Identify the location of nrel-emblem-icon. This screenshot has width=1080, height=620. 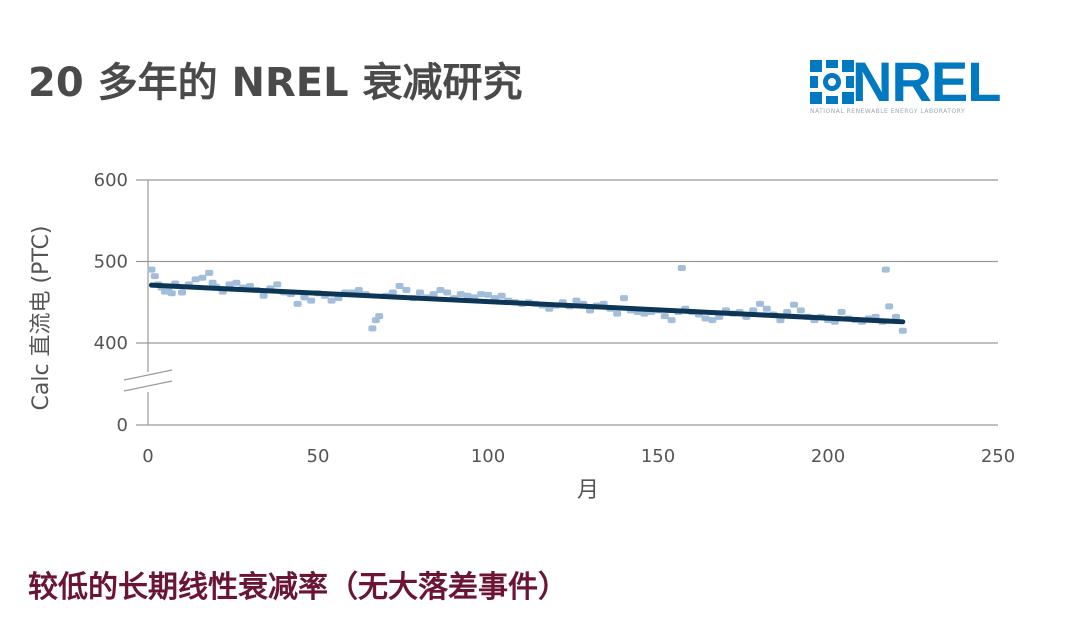
(832, 82).